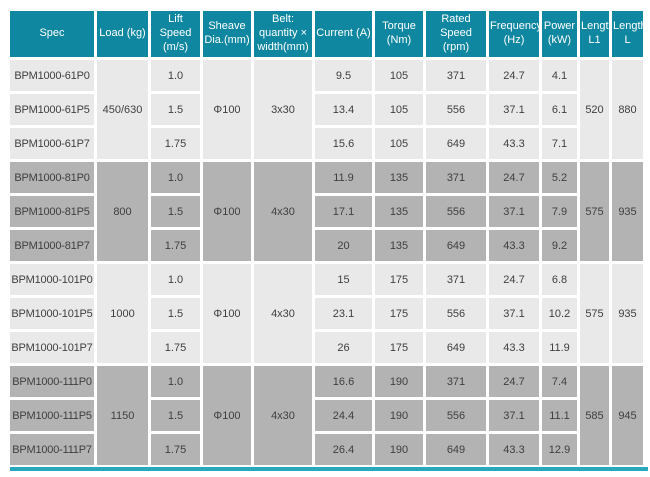 The height and width of the screenshot is (477, 650). What do you see at coordinates (559, 415) in the screenshot?
I see `power-cell: 11.1` at bounding box center [559, 415].